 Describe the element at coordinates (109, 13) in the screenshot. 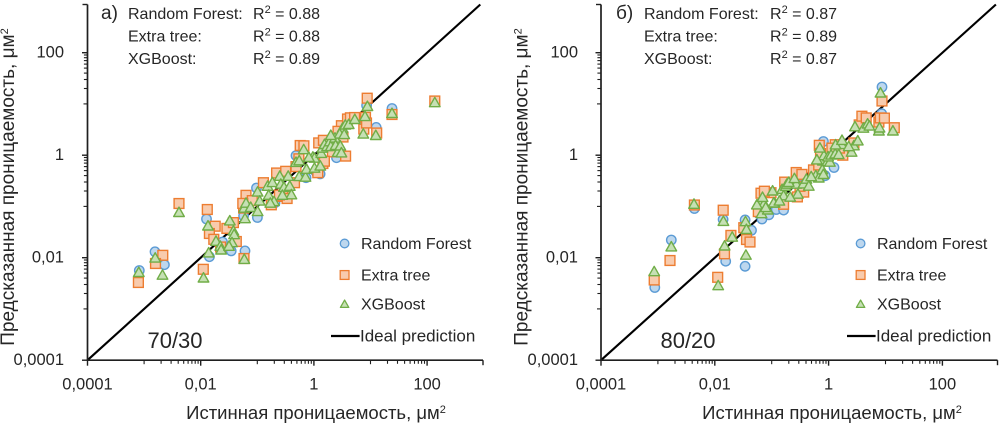

I see `svg-text: a)` at that location.